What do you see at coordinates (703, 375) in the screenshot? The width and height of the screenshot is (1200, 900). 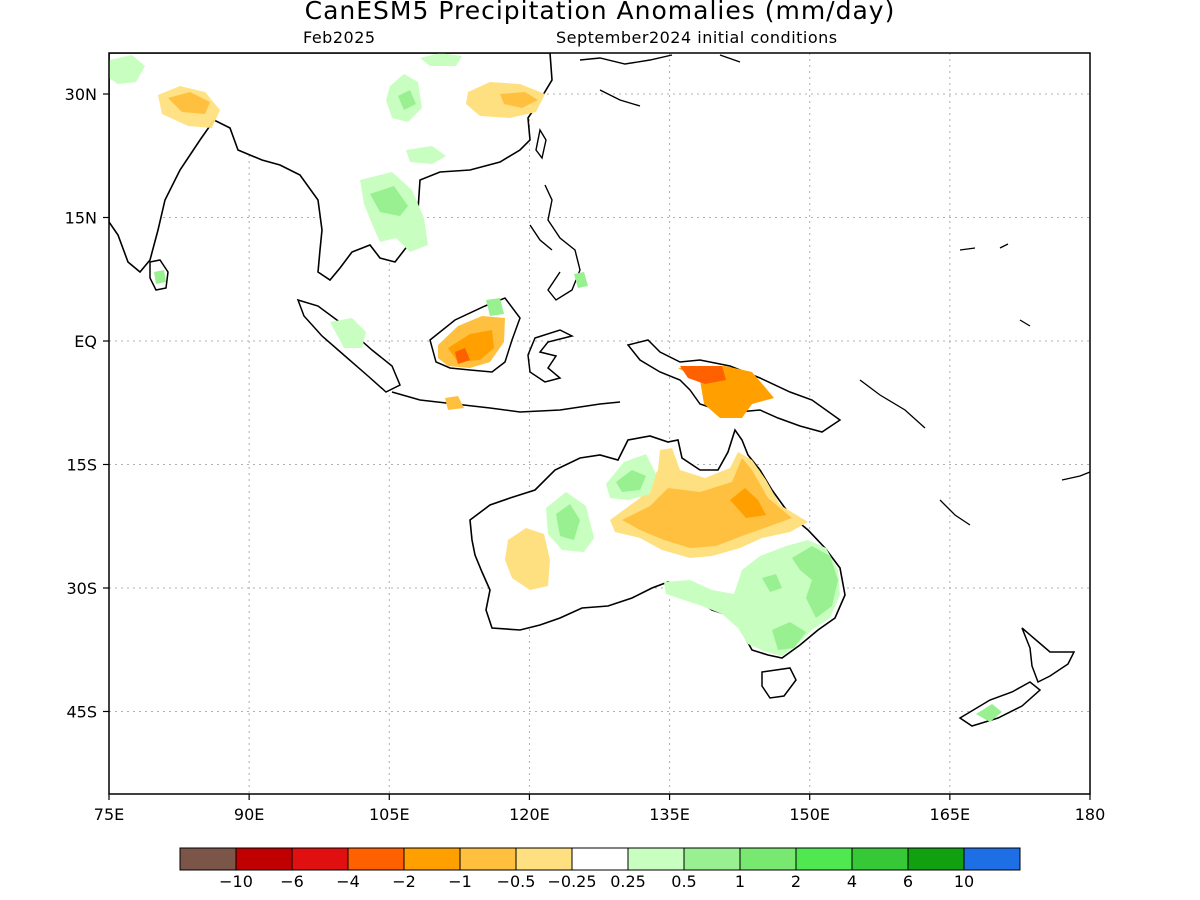 I see `dry-anomaly-new-guinea-core` at bounding box center [703, 375].